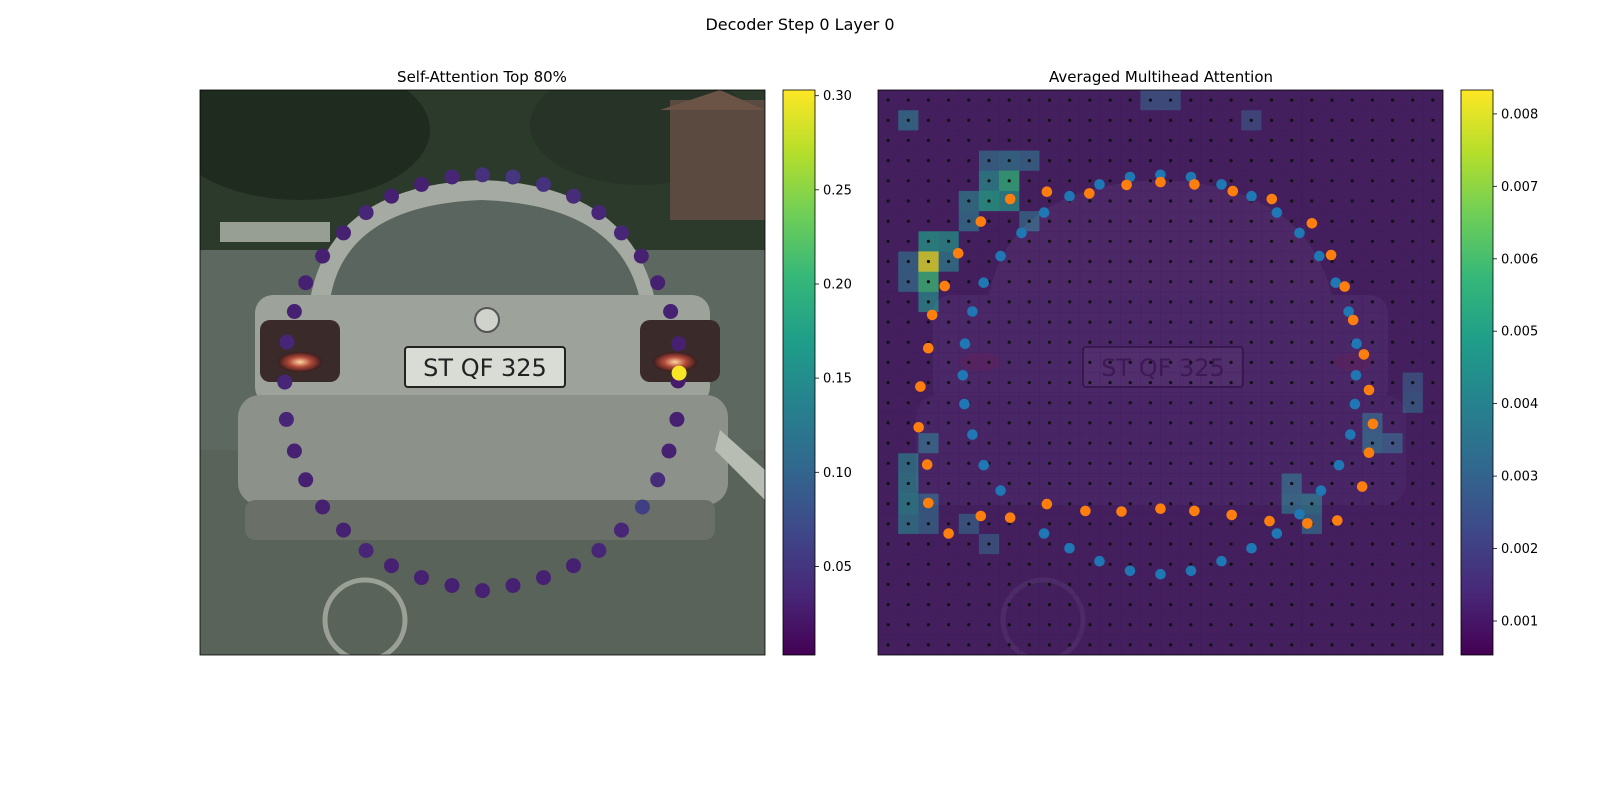 This screenshot has height=804, width=1600. What do you see at coordinates (1519, 259) in the screenshot?
I see `colorbar-tick-label: 0.006` at bounding box center [1519, 259].